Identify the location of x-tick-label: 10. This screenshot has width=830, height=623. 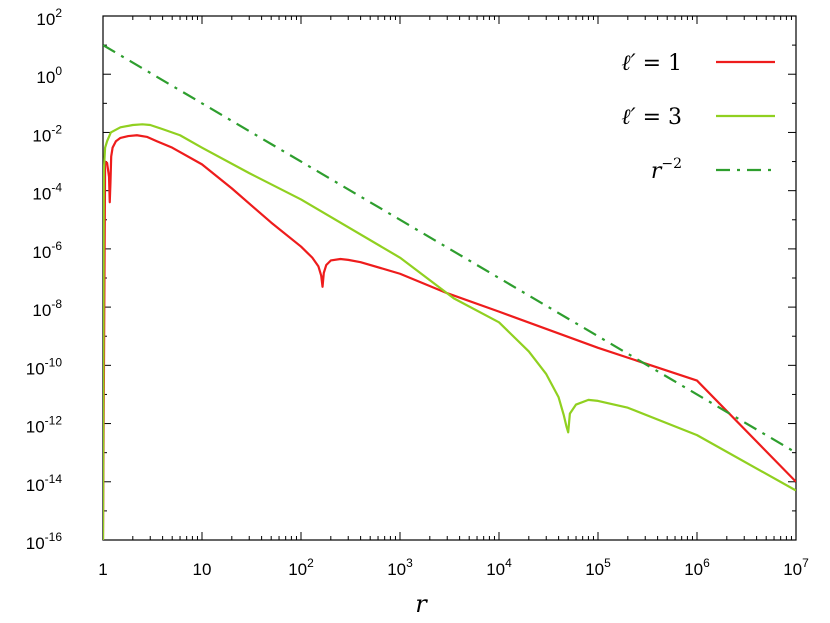
(202, 569).